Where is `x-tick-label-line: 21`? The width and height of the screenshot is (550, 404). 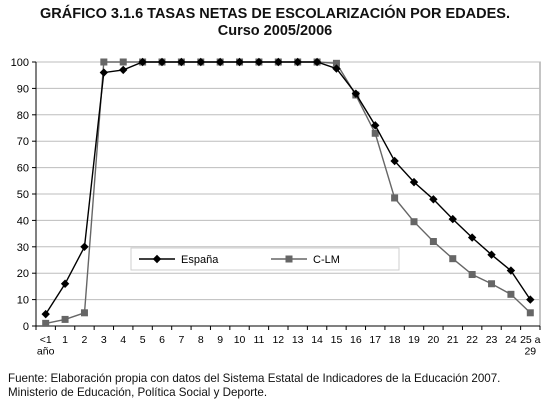
x-tick-label-line: 21 is located at coordinates (453, 340).